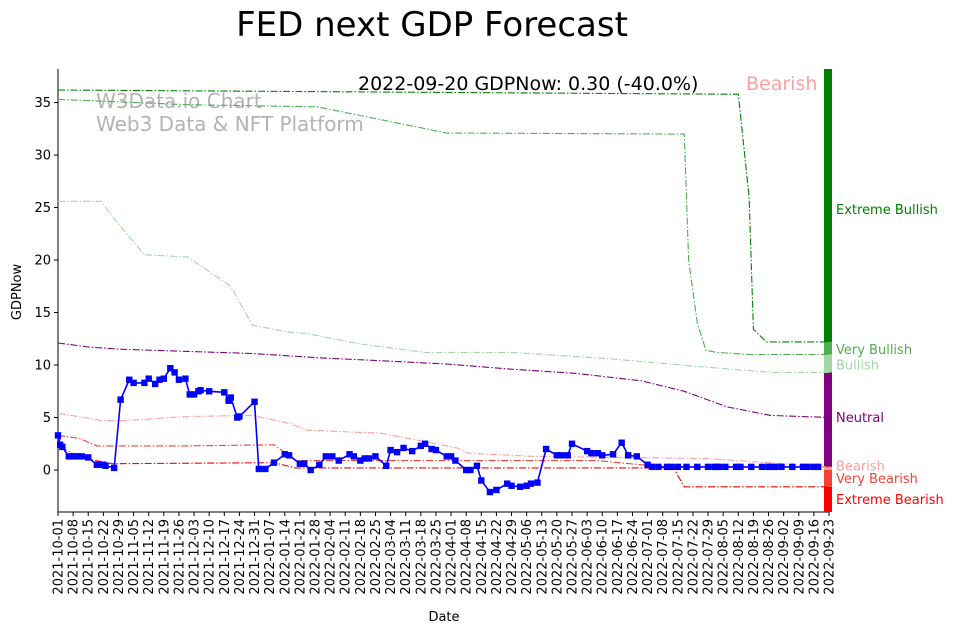 Image resolution: width=961 pixels, height=638 pixels. I want to click on status-note: 2022-09-20 GDPNow: 0.30 (-40.0%), so click(528, 84).